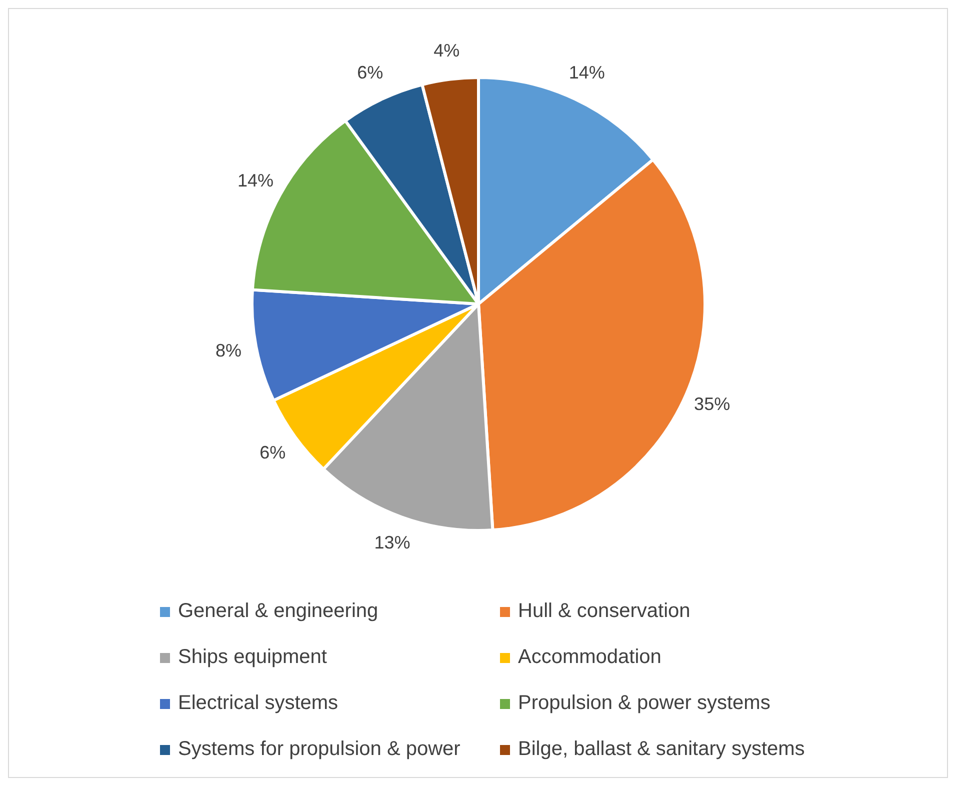 The height and width of the screenshot is (787, 957). Describe the element at coordinates (661, 749) in the screenshot. I see `legend-label: Bilge, ballast & sanitary systems` at that location.